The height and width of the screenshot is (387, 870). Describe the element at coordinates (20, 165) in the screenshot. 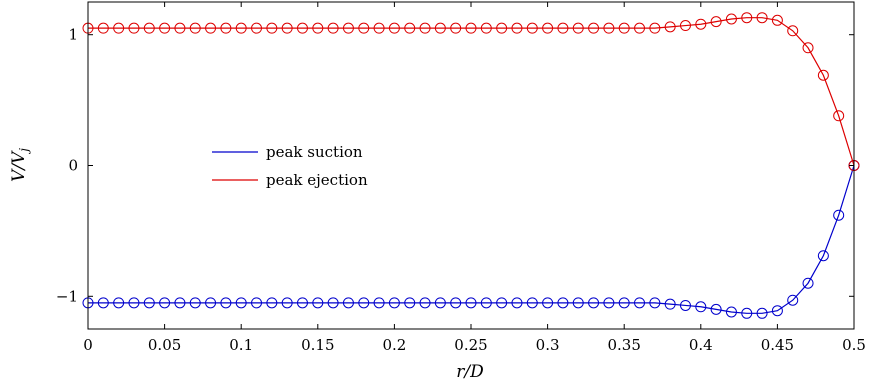

I see `y-axis-label: V/Vj` at that location.